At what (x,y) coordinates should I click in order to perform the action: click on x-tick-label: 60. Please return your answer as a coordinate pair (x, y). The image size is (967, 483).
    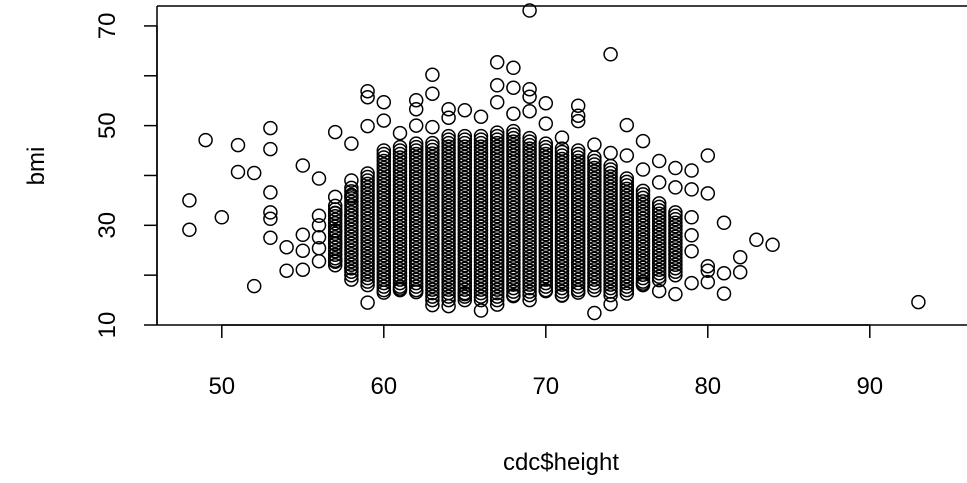
    Looking at the image, I should click on (383, 386).